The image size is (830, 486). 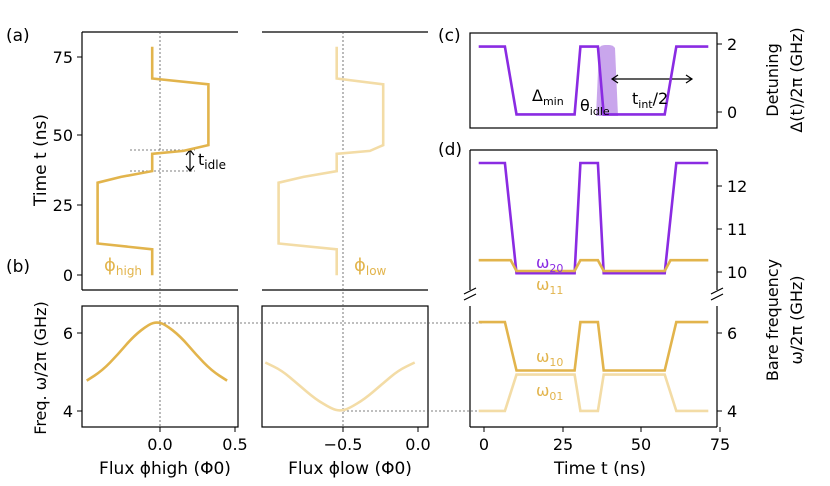 I want to click on tick-label-detuning-y: 2, so click(x=732, y=44).